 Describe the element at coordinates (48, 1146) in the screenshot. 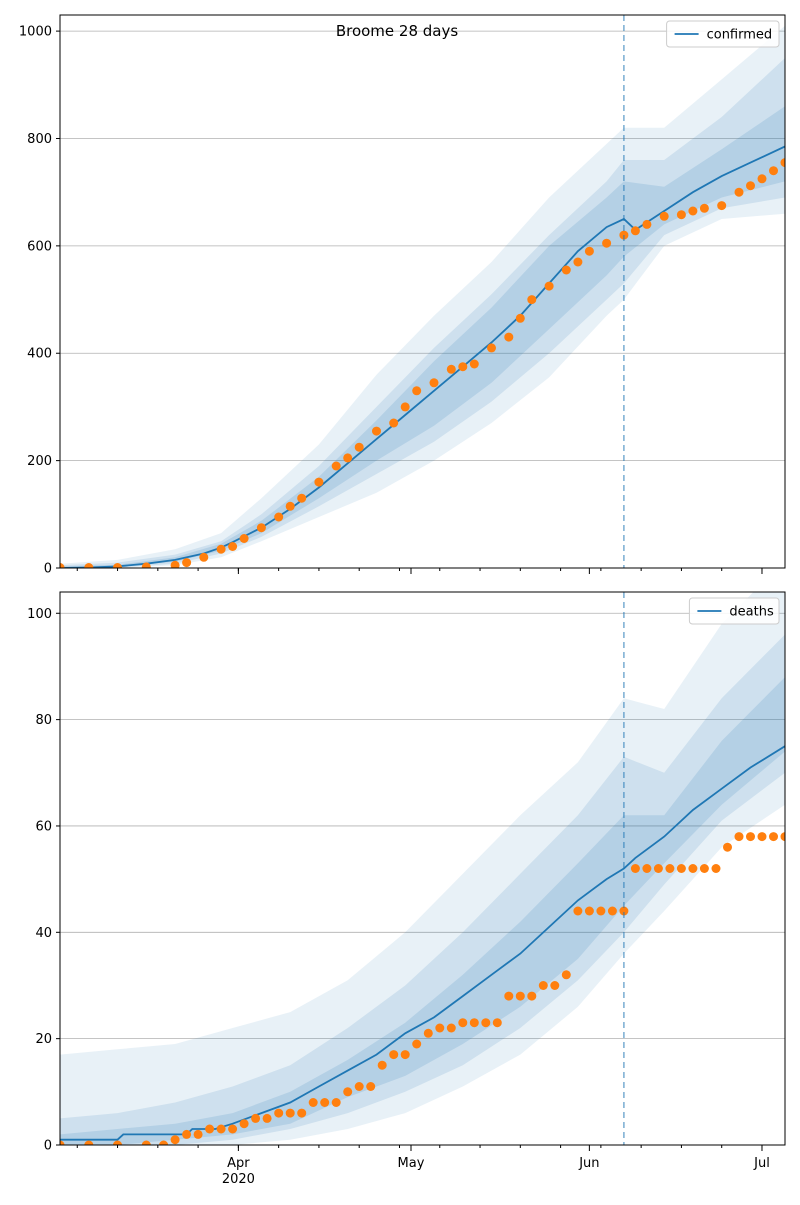

I see `y-tick-label: 0` at that location.